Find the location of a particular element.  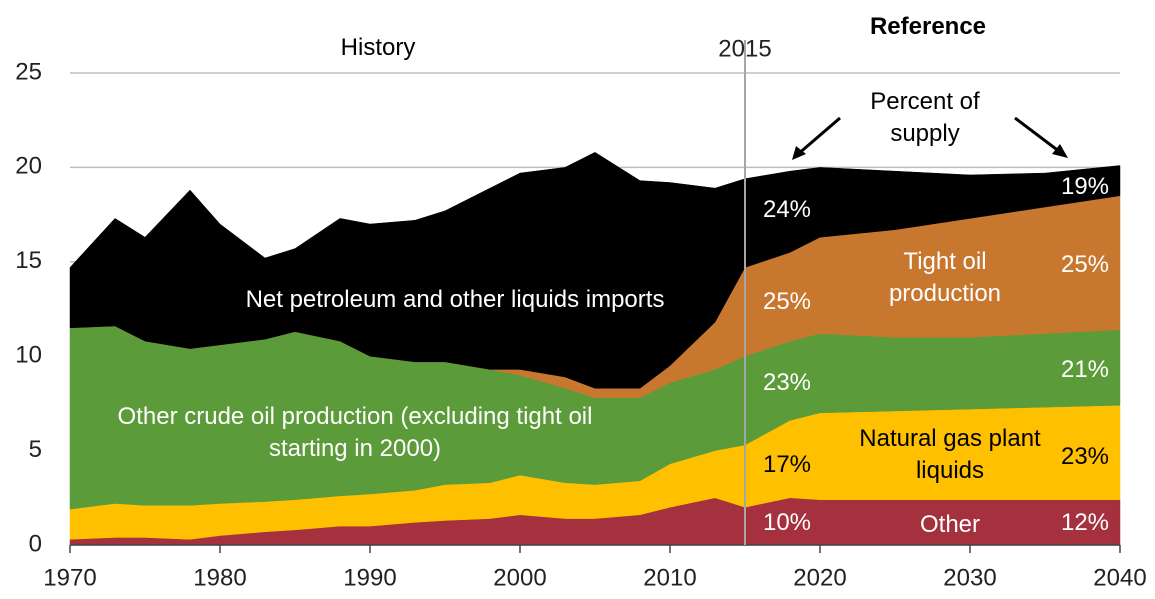

divider-label: 2015 is located at coordinates (744, 48).